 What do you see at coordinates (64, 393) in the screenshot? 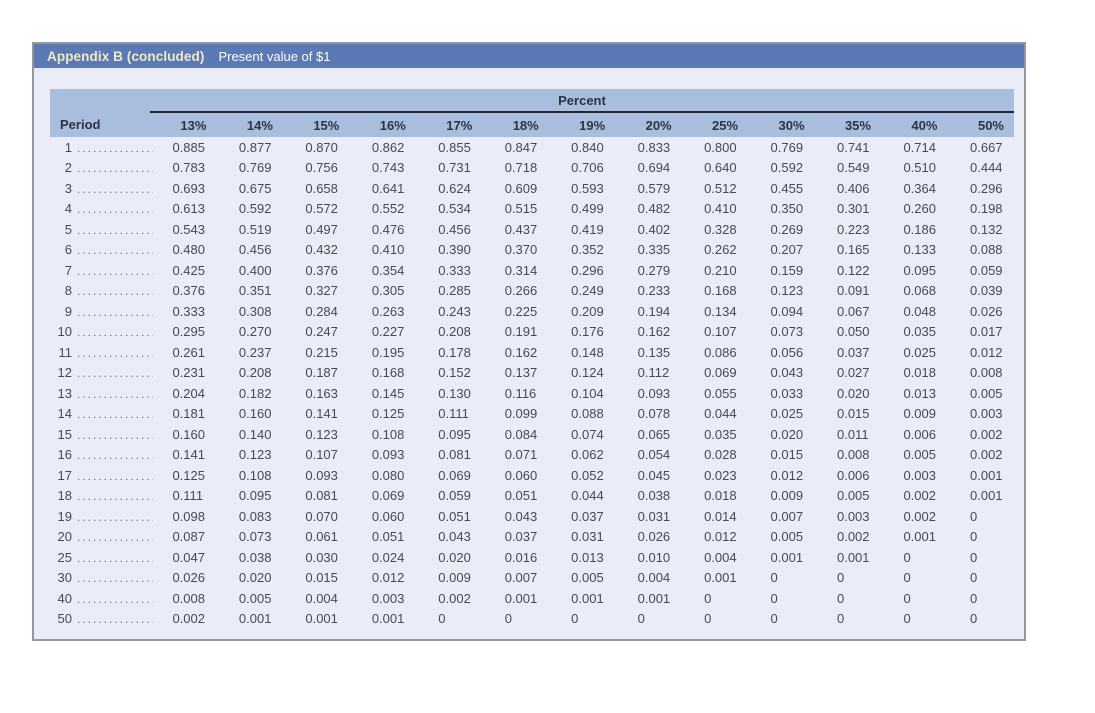
I see `period-number: 13` at bounding box center [64, 393].